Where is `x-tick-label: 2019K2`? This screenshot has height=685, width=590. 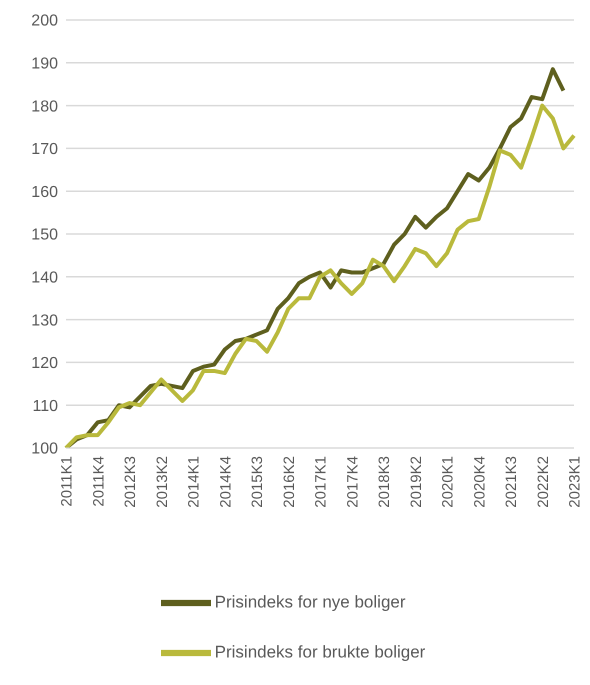
x-tick-label: 2019K2 is located at coordinates (416, 482).